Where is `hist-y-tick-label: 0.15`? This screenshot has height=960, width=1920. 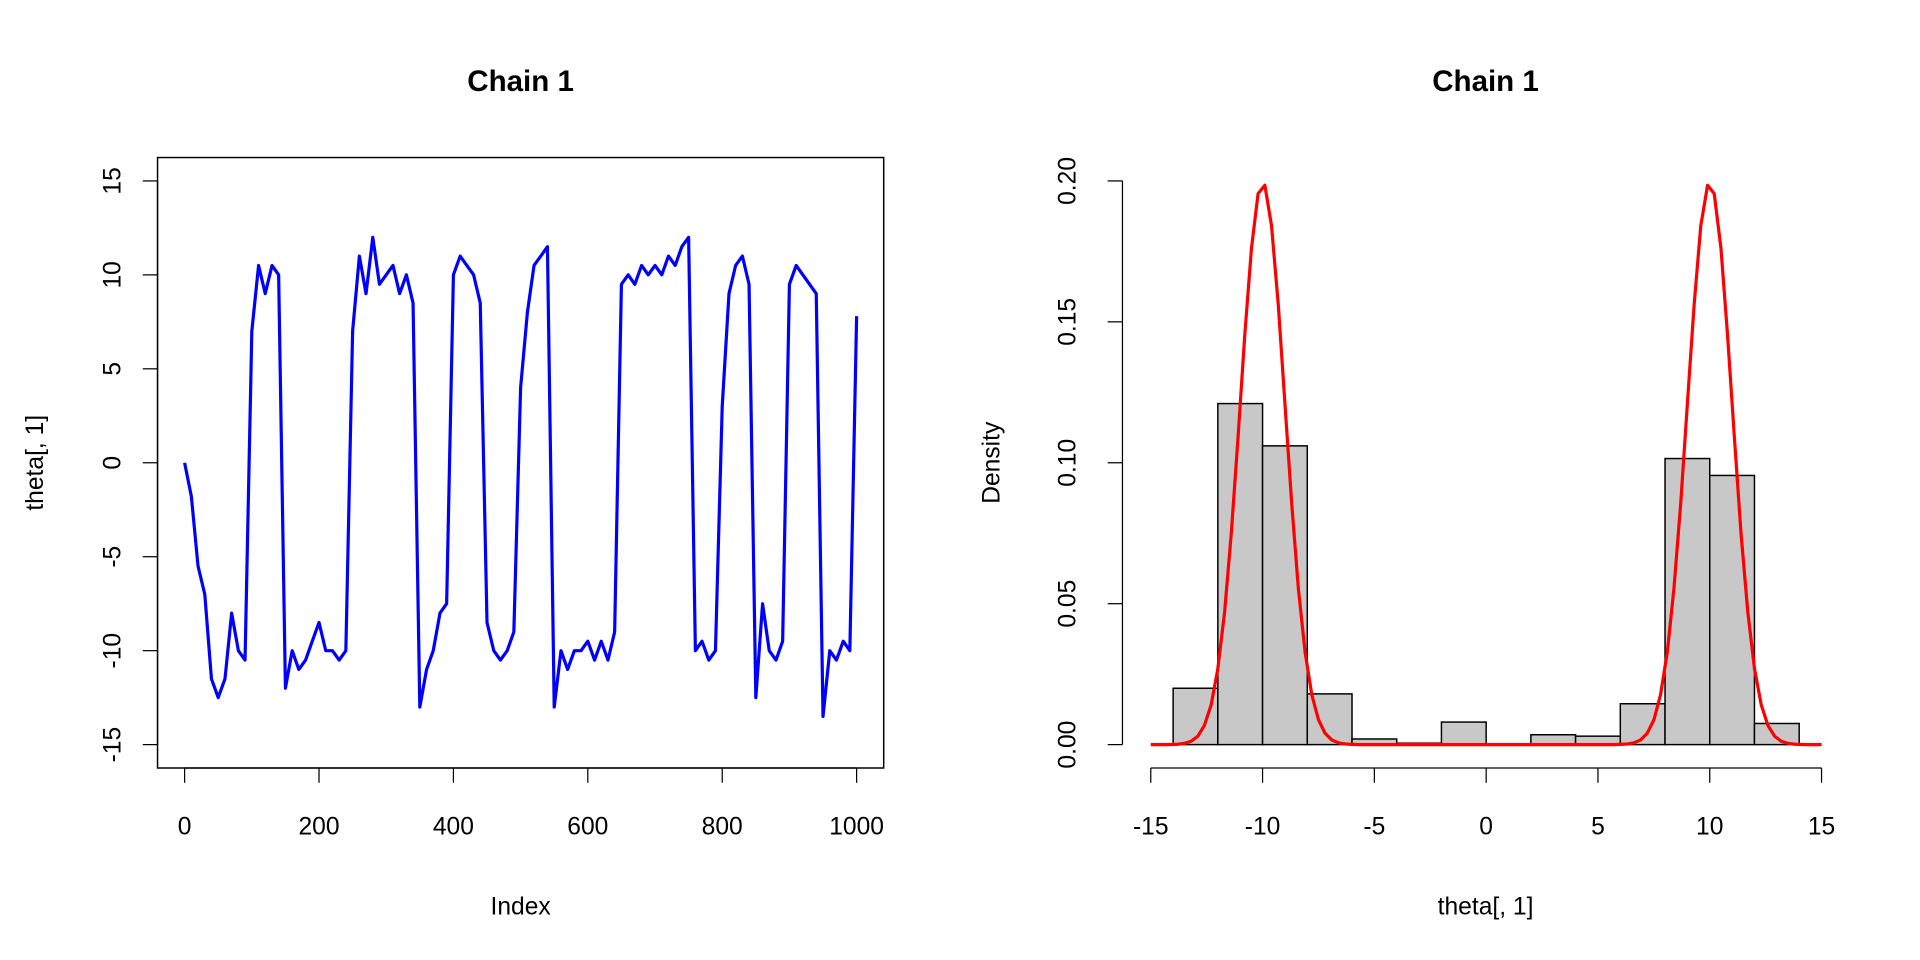 hist-y-tick-label: 0.15 is located at coordinates (1068, 322).